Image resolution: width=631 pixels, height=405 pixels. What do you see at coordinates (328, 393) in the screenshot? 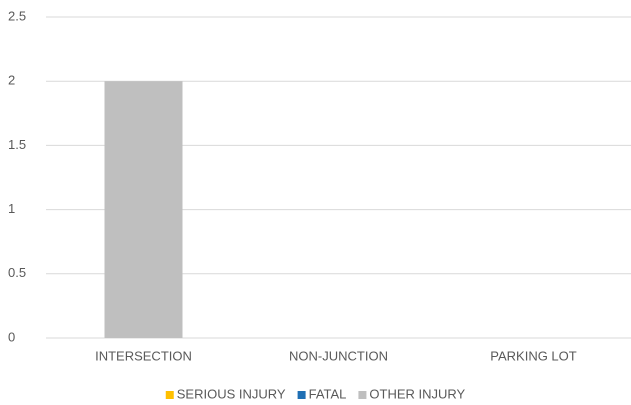
I see `legend-label: FATAL` at bounding box center [328, 393].